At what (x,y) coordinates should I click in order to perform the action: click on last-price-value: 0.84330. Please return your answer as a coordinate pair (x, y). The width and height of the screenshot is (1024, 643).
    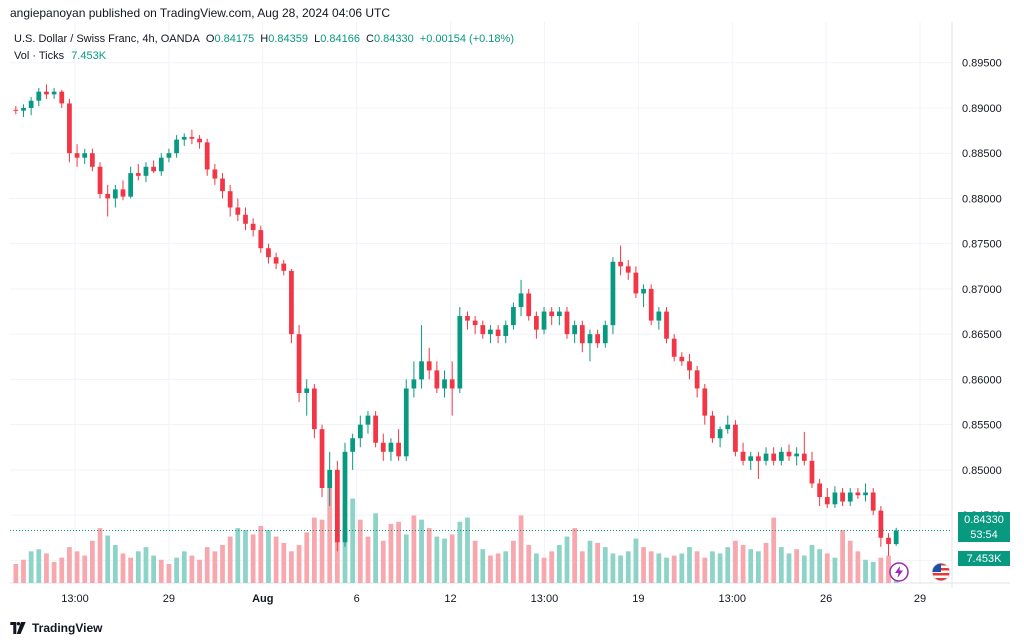
    Looking at the image, I should click on (984, 519).